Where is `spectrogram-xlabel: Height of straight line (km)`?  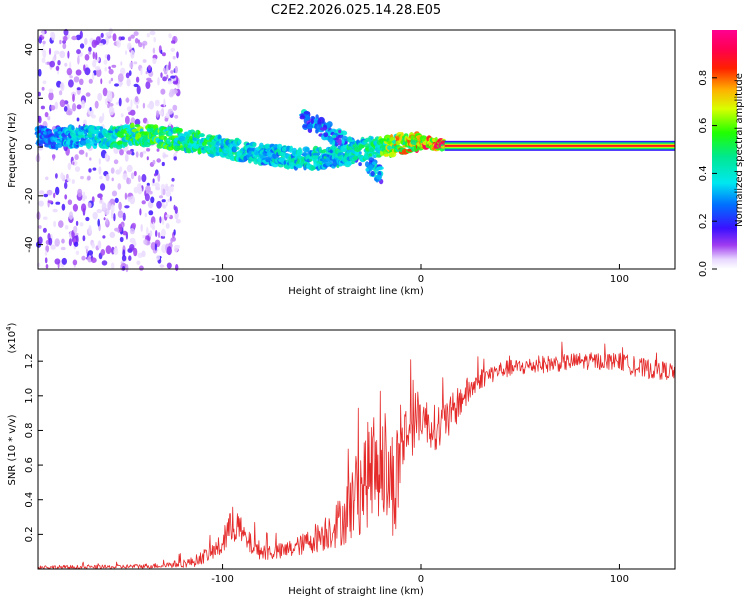
spectrogram-xlabel: Height of straight line (km) is located at coordinates (356, 291).